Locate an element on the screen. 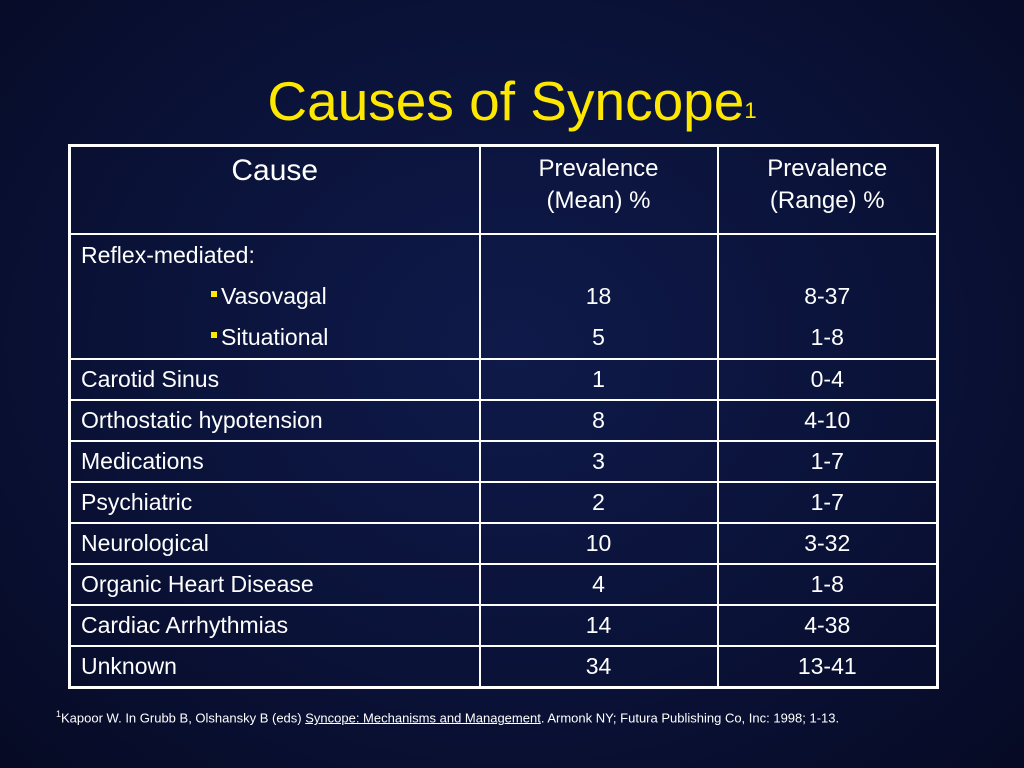 This screenshot has width=1024, height=768. cell-mean: 3 is located at coordinates (598, 461).